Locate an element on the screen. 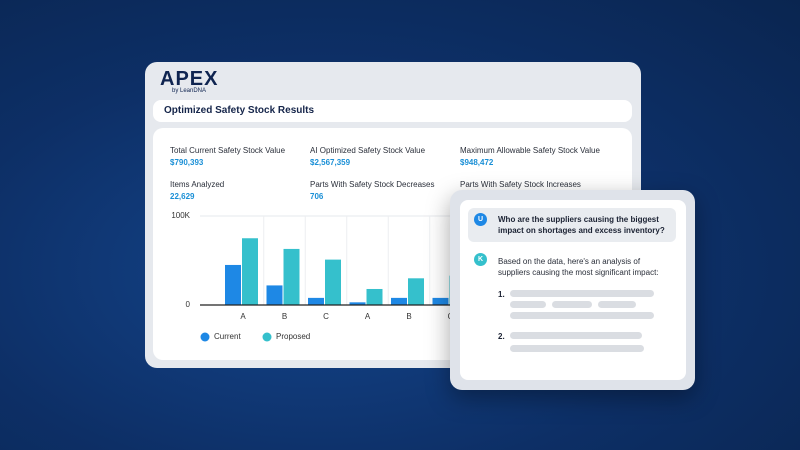  metric-value: 706 is located at coordinates (317, 196).